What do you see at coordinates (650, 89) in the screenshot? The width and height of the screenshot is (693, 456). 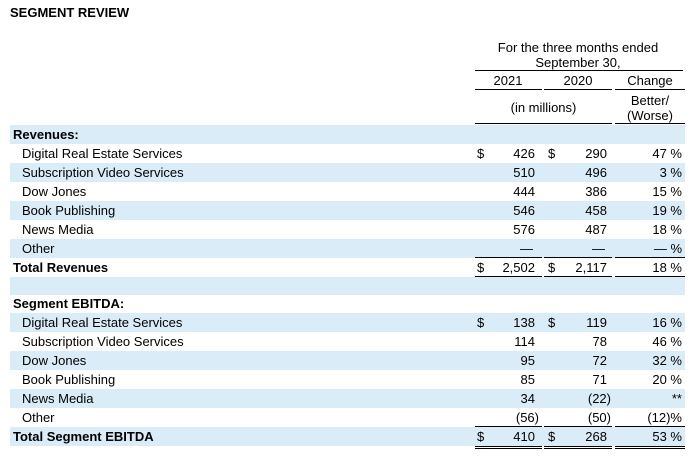 I see `rule-change` at bounding box center [650, 89].